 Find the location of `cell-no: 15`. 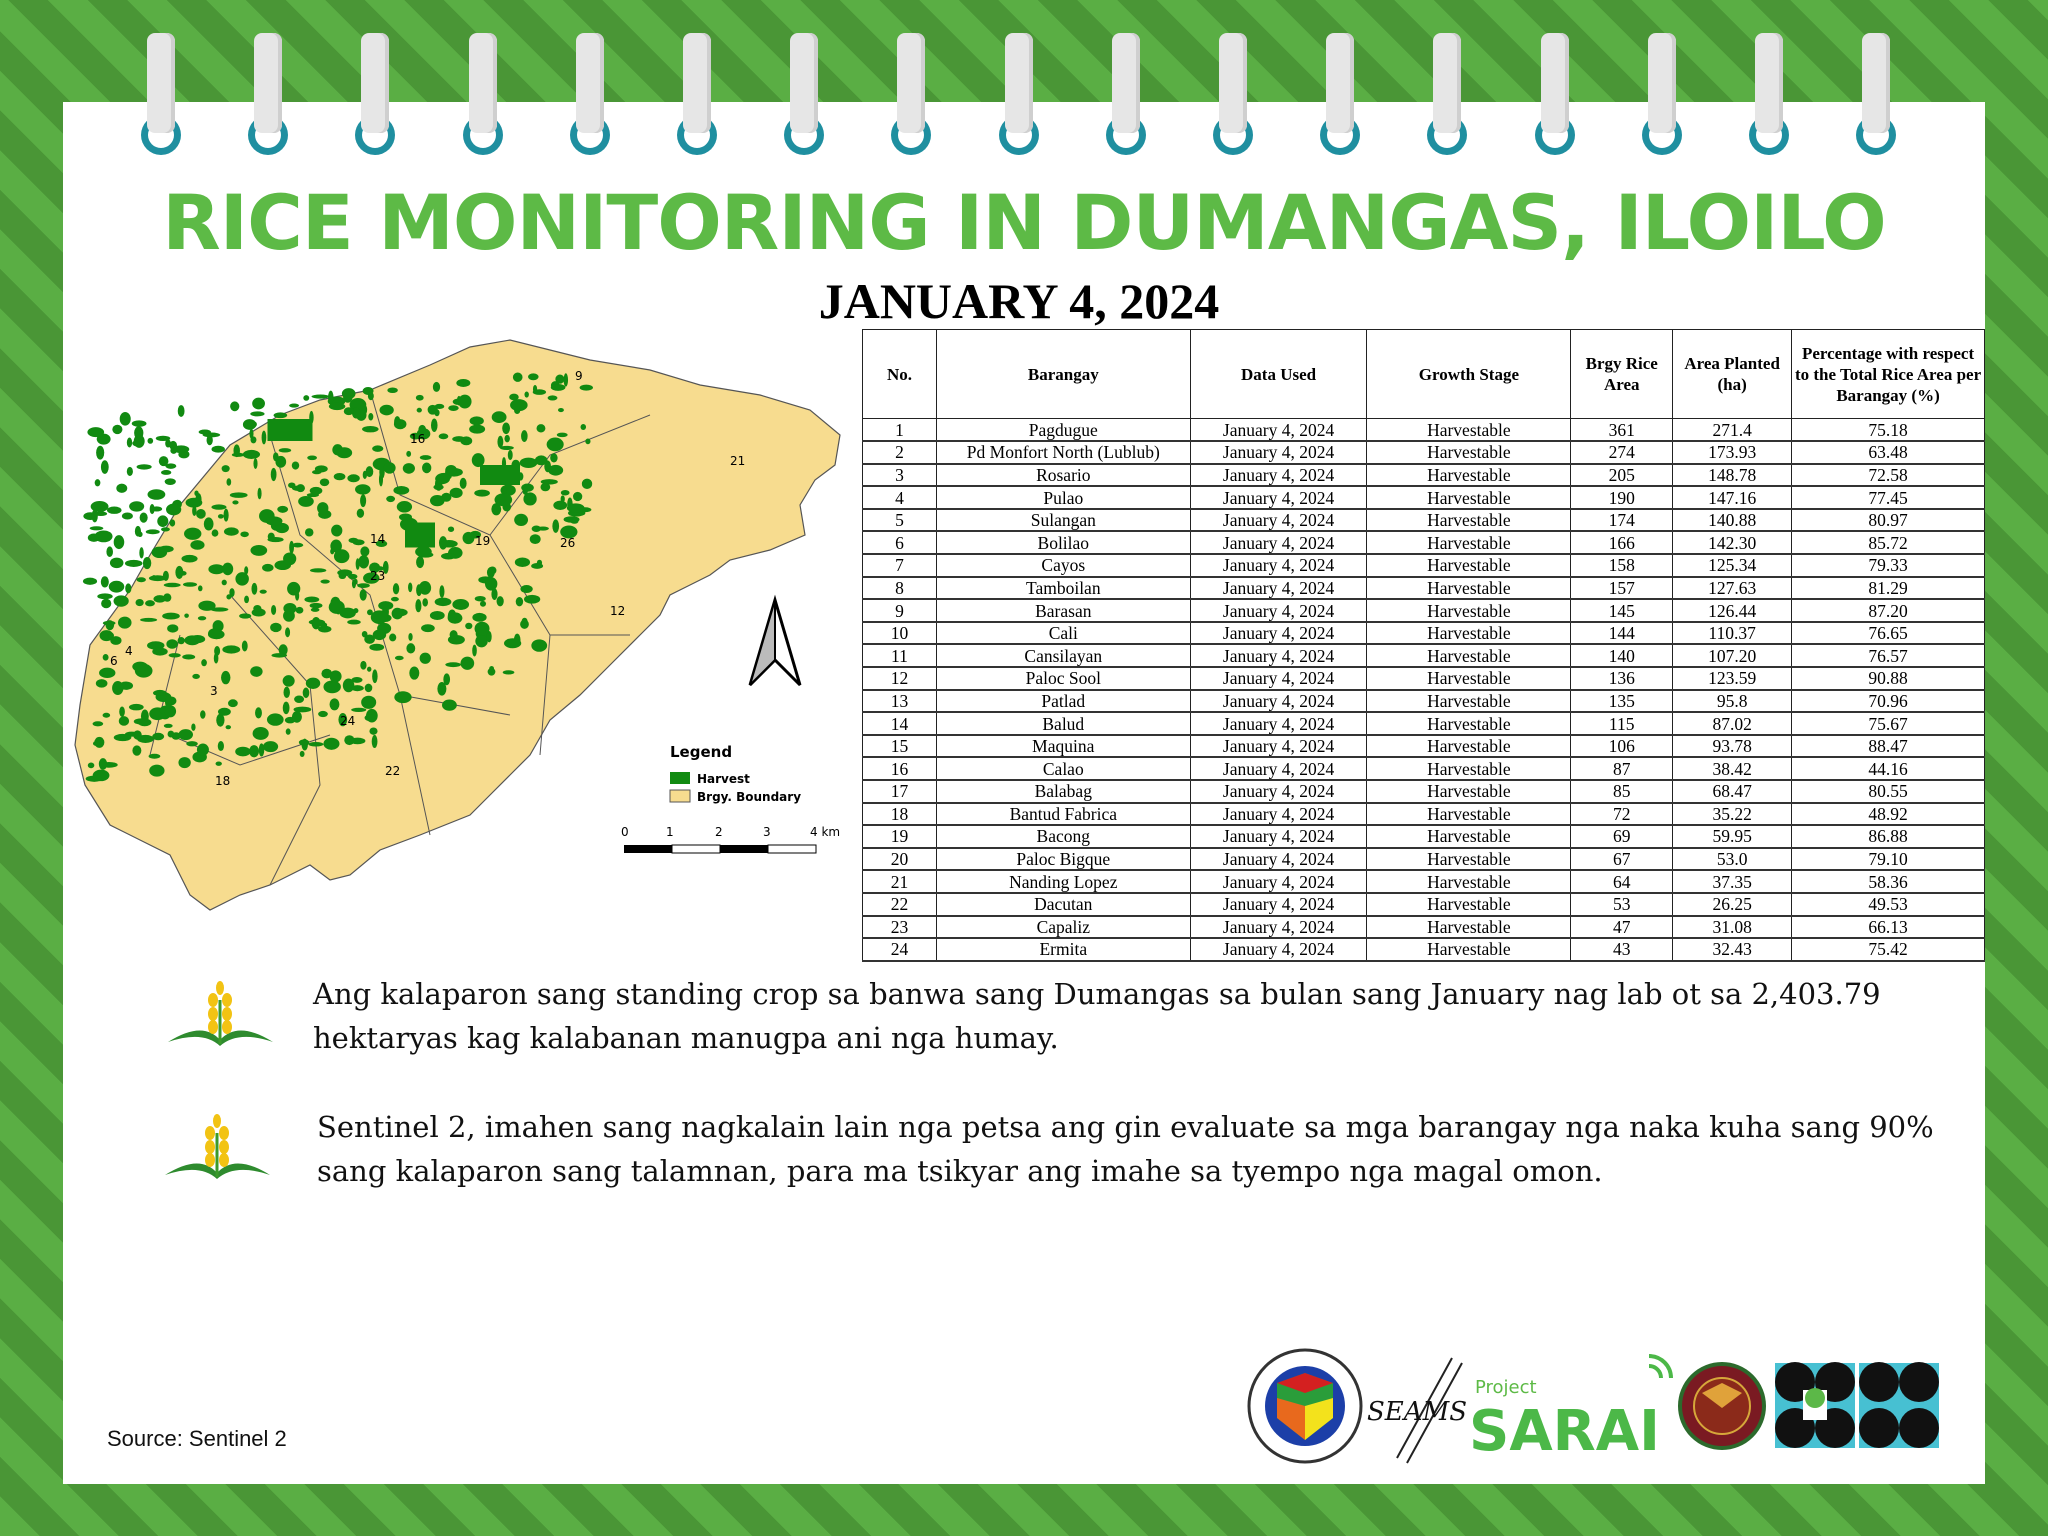

cell-no: 15 is located at coordinates (899, 746).